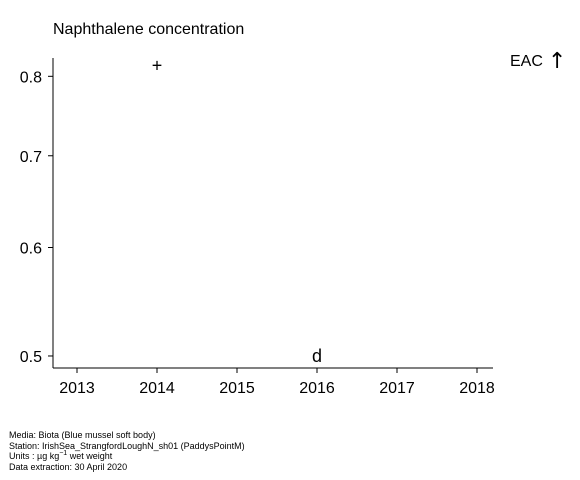  I want to click on y-tick-label: 0.6, so click(31, 248).